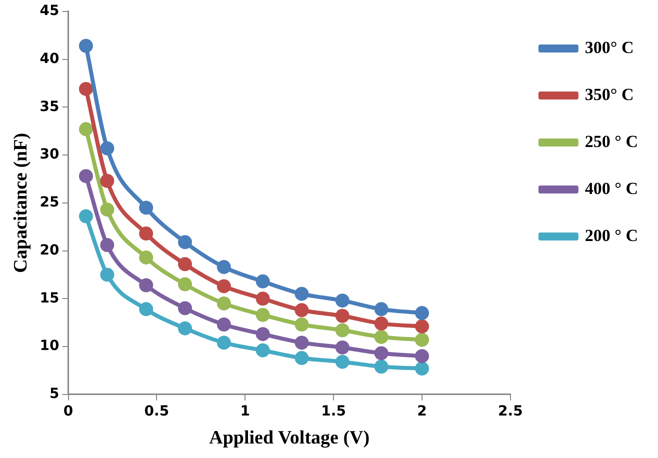  Describe the element at coordinates (50, 250) in the screenshot. I see `y-tick-label: 20` at that location.